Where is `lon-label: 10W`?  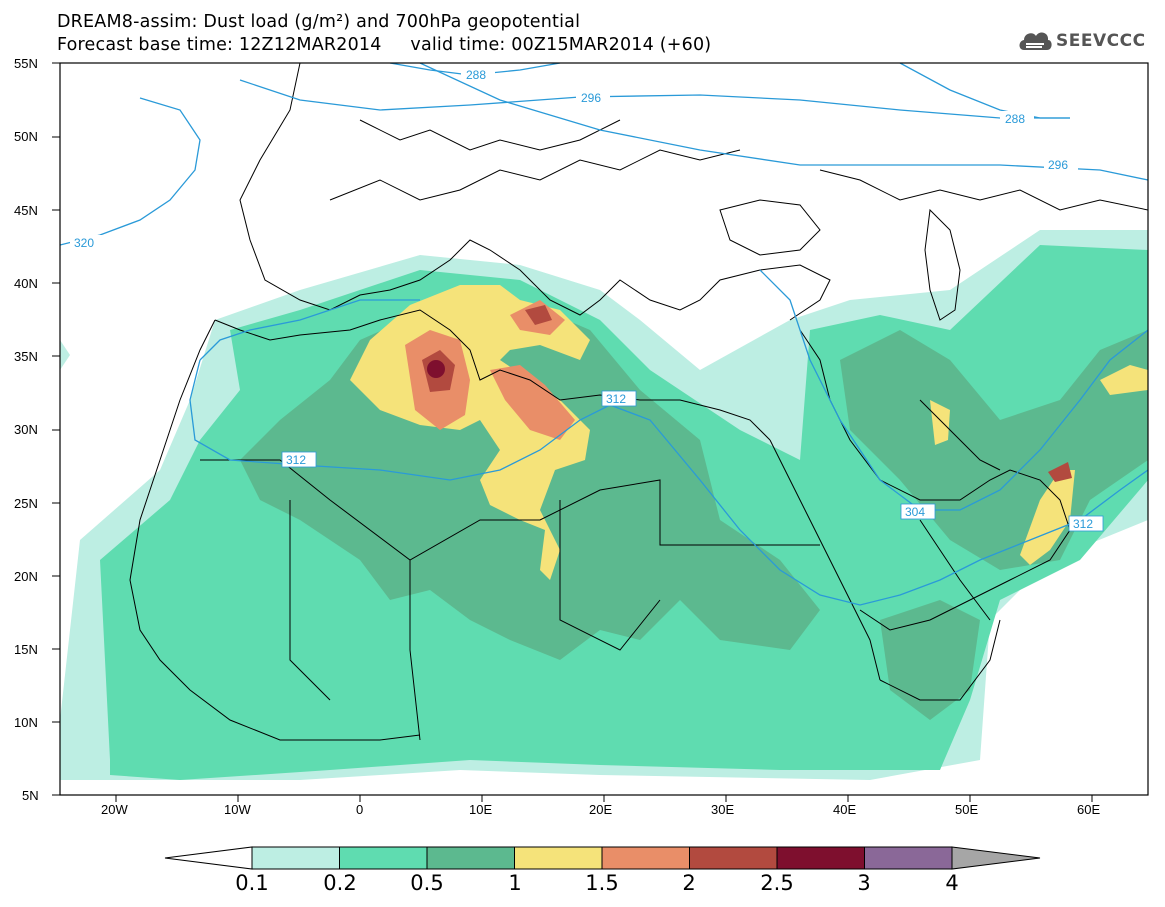 lon-label: 10W is located at coordinates (237, 809).